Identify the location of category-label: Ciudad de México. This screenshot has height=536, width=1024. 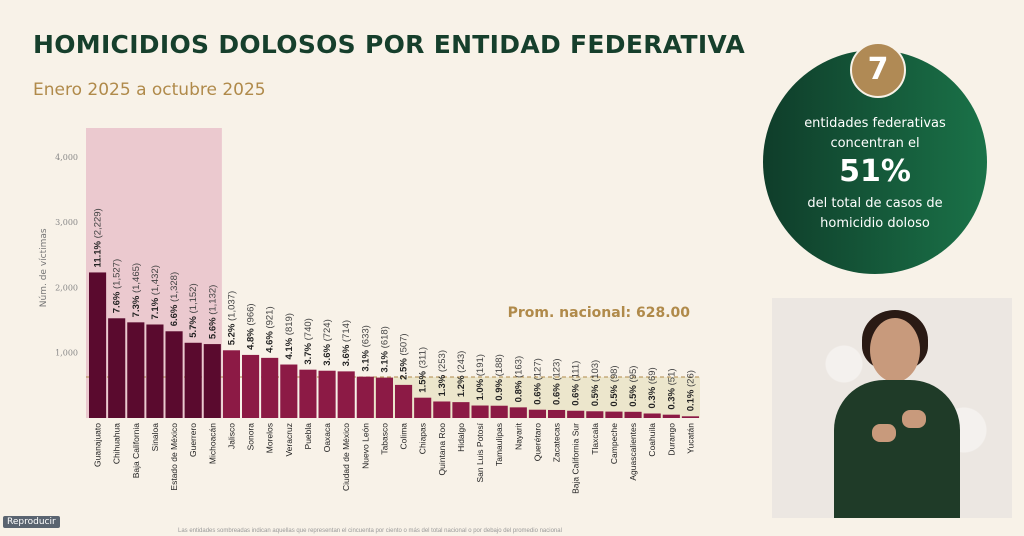
(346, 457).